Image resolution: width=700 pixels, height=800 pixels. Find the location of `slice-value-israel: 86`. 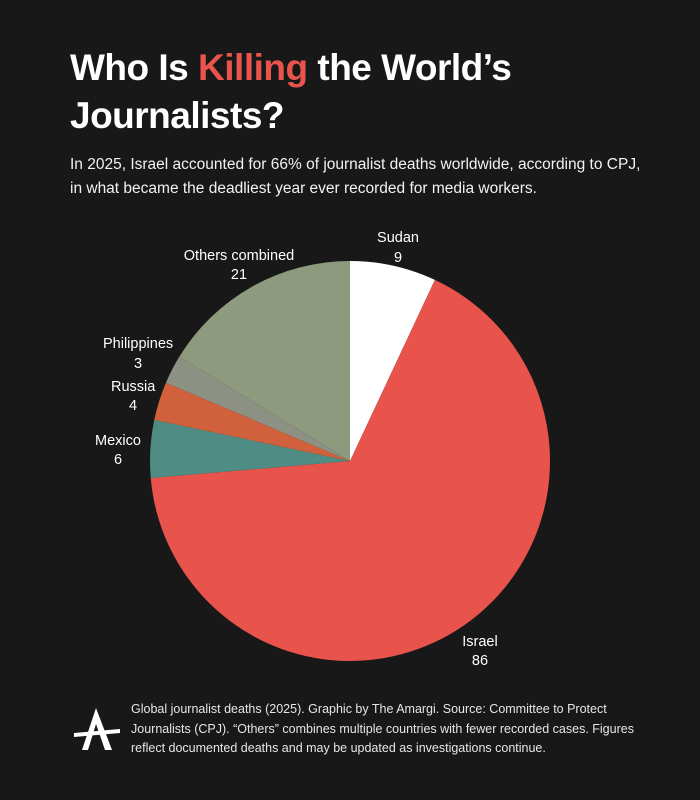

slice-value-israel: 86 is located at coordinates (480, 661).